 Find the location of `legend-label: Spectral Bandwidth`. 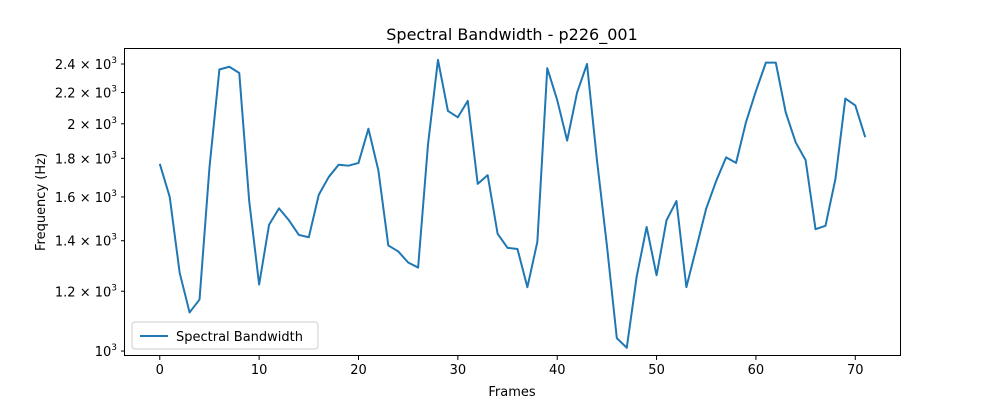

legend-label: Spectral Bandwidth is located at coordinates (239, 337).